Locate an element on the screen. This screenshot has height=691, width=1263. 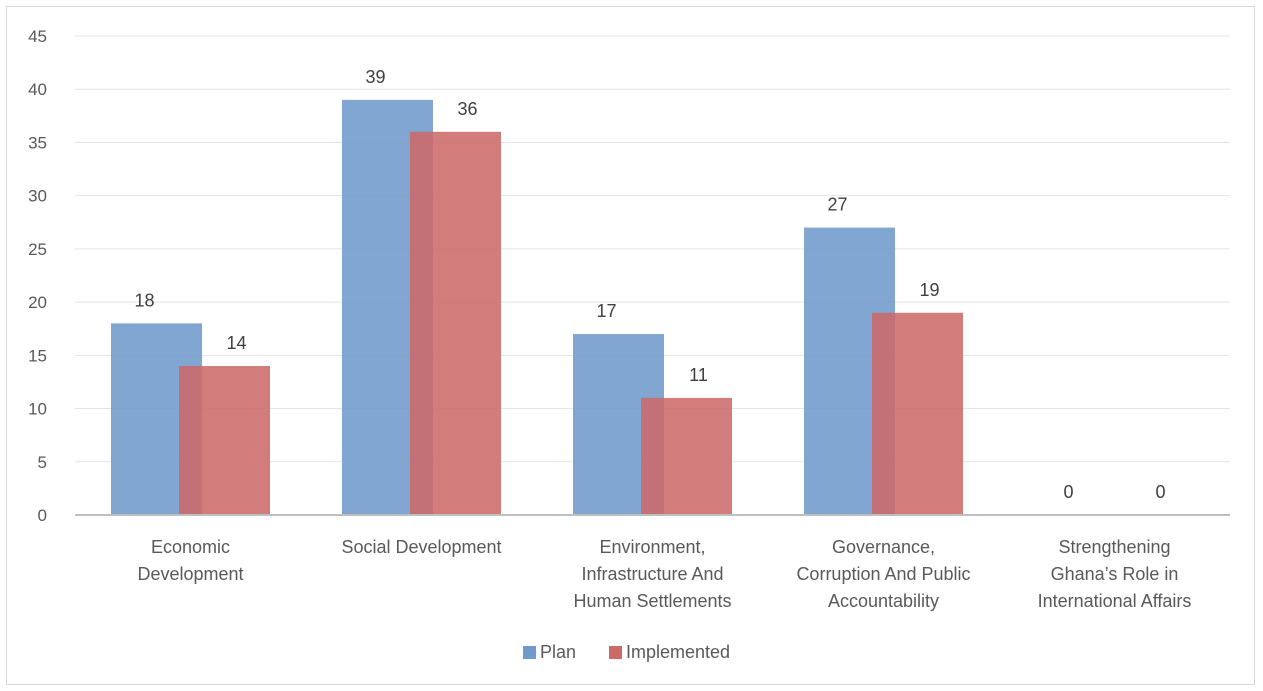
legend-swatch-plan is located at coordinates (529, 652).